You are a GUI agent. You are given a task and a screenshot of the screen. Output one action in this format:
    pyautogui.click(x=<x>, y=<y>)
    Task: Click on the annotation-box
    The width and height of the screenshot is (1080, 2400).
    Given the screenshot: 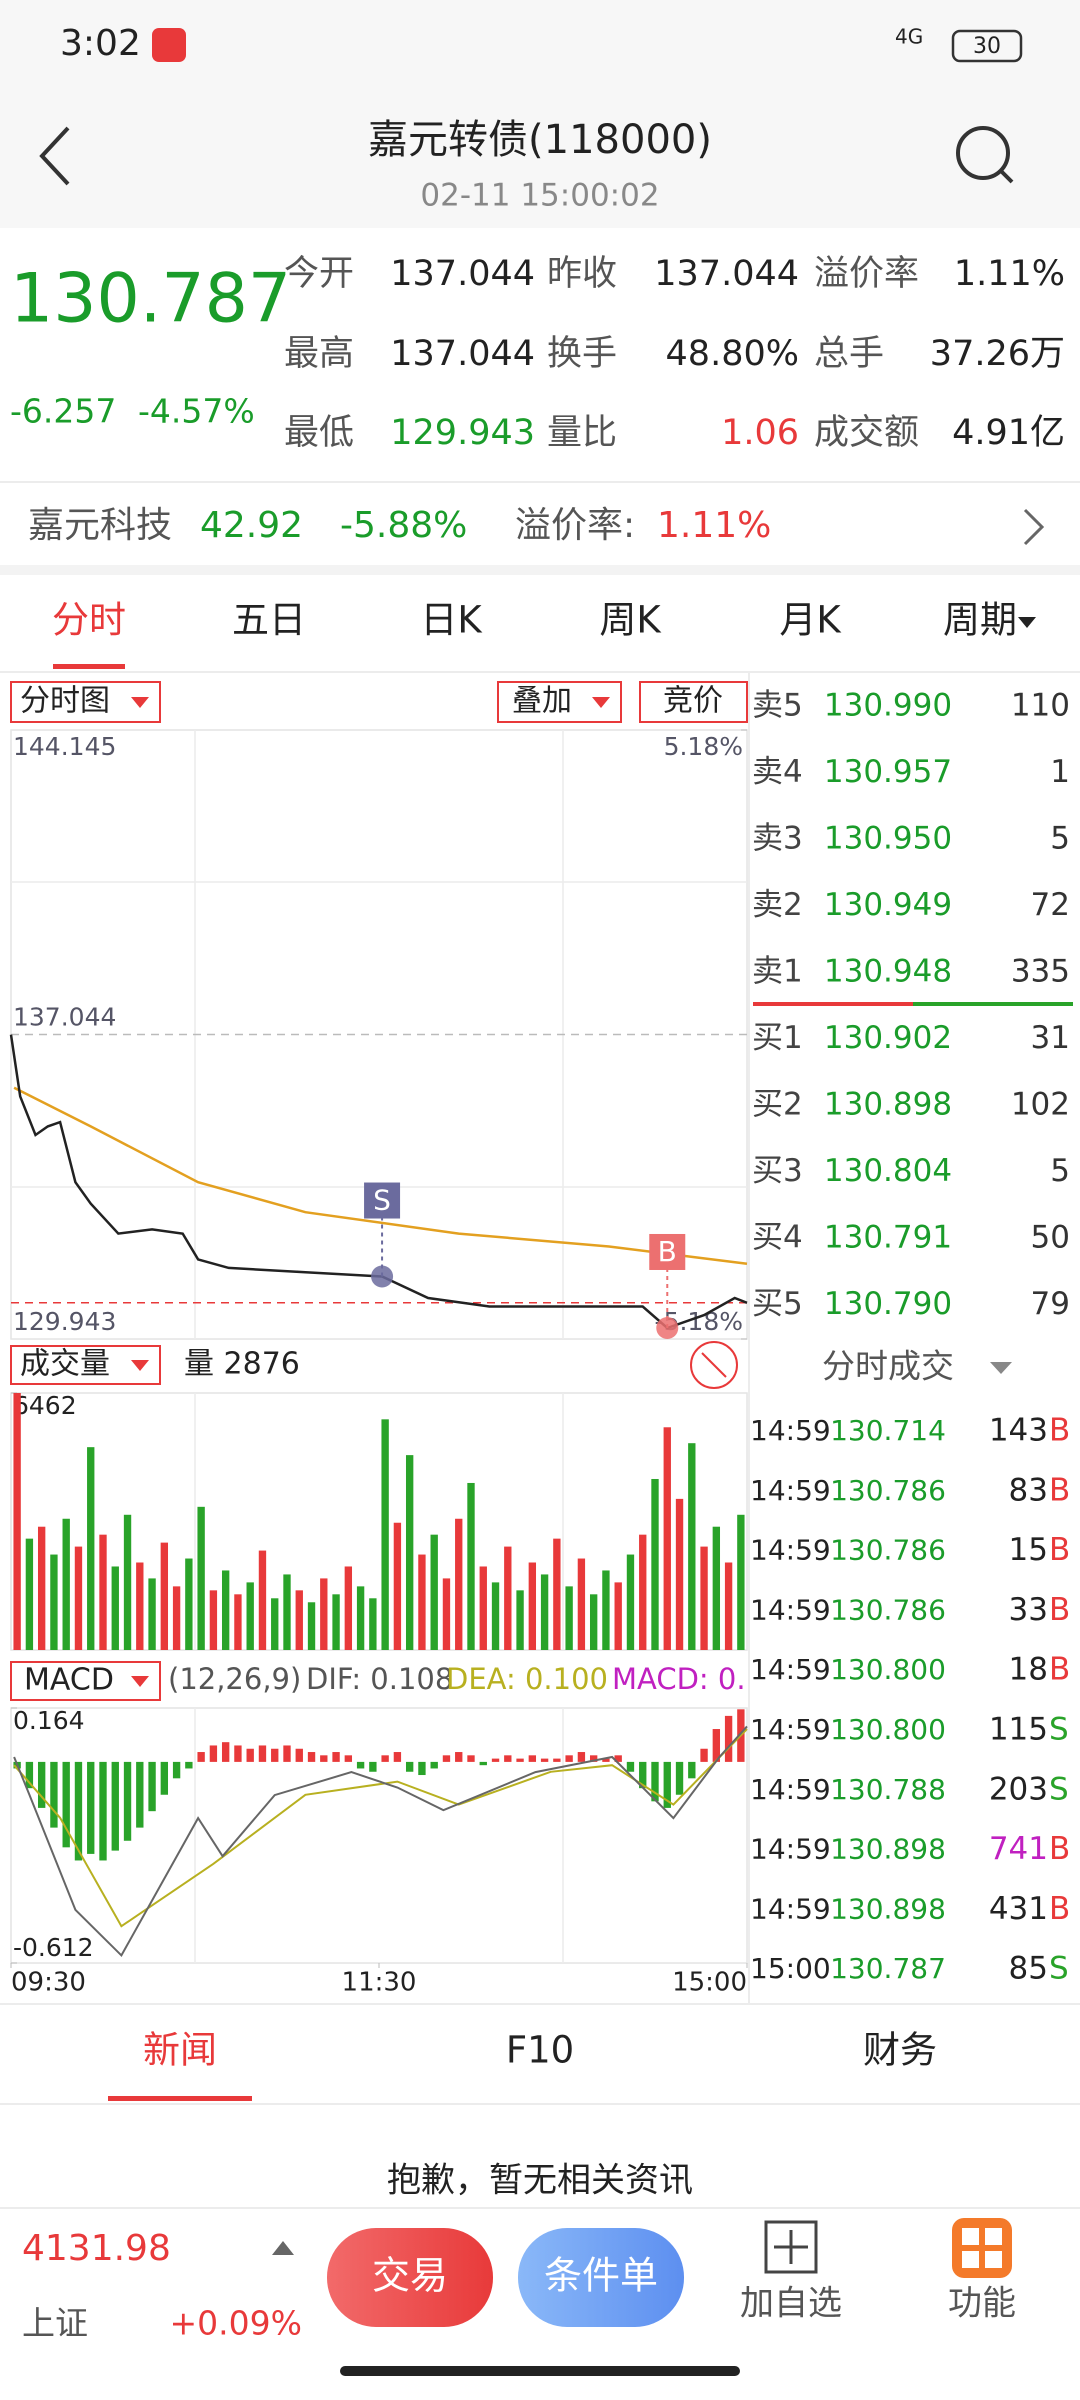 What is the action you would take?
    pyautogui.click(x=667, y=1251)
    